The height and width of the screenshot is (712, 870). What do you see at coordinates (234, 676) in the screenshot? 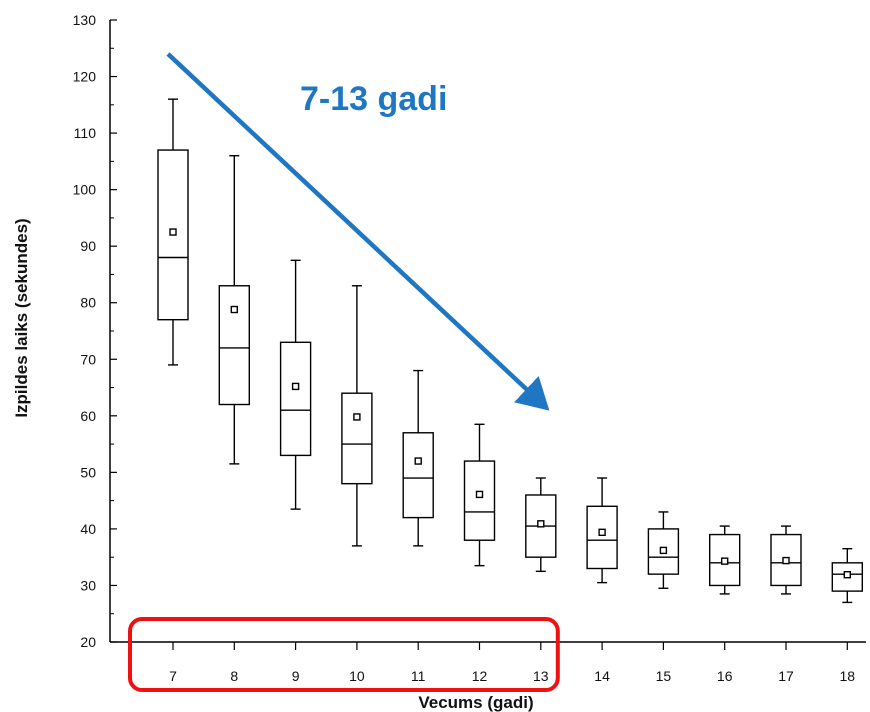
I see `x-tick-label: 8` at bounding box center [234, 676].